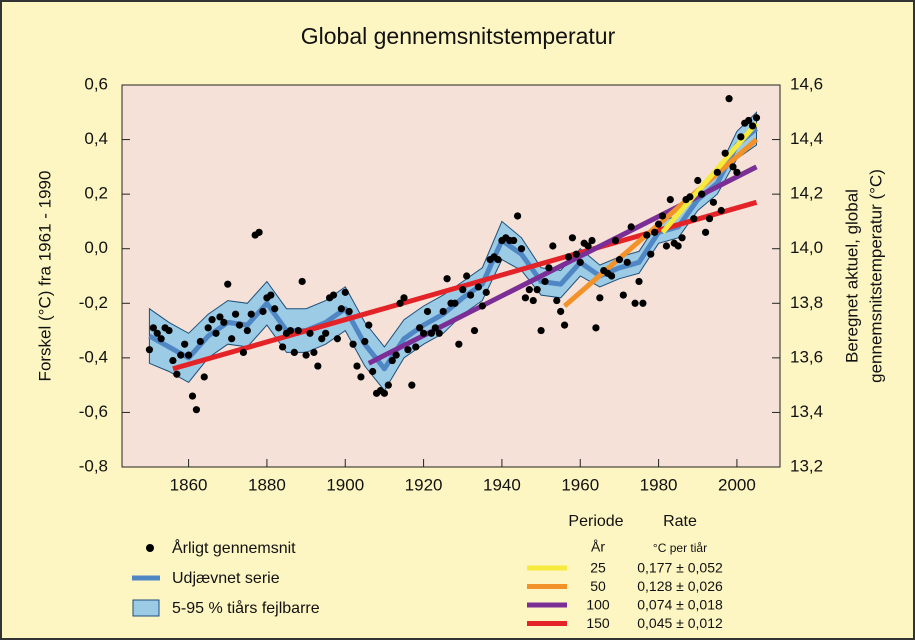  Describe the element at coordinates (96, 193) in the screenshot. I see `y-tick-label: 0,2` at that location.